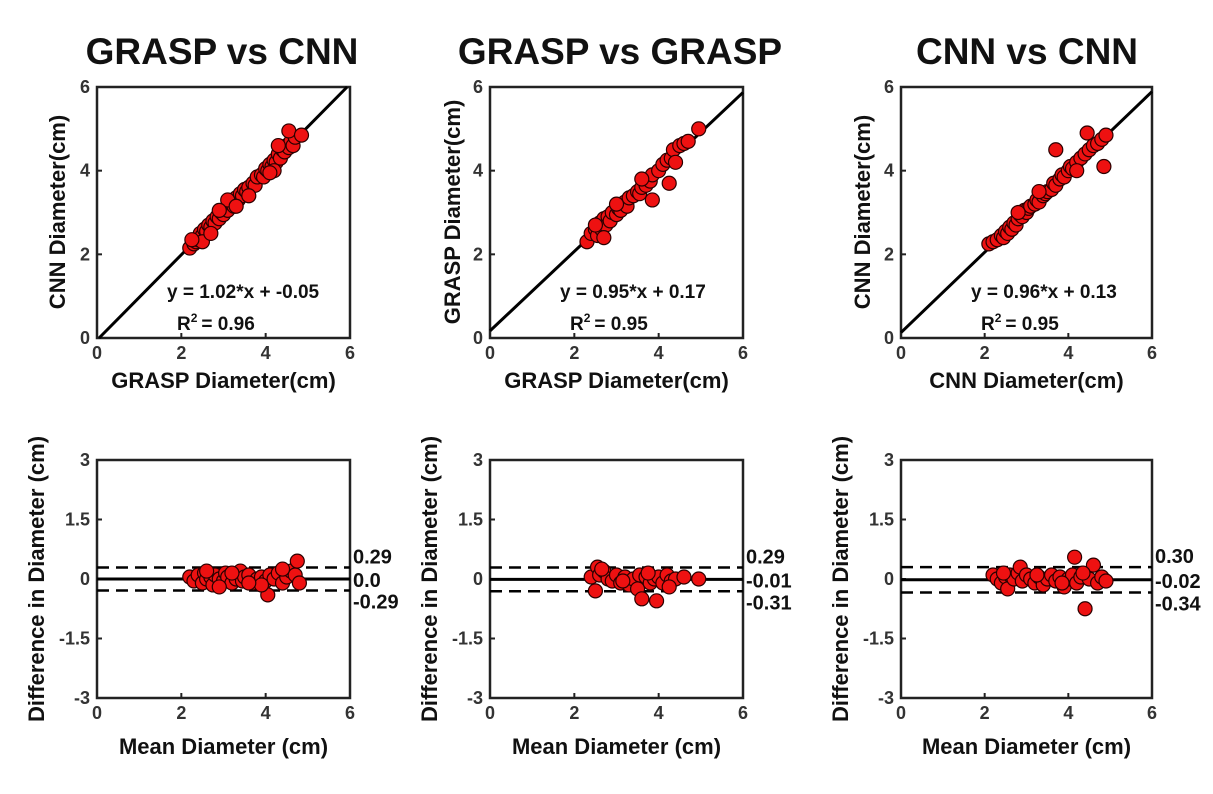 The width and height of the screenshot is (1213, 794). Describe the element at coordinates (765, 557) in the screenshot. I see `upper-limit-label: 0.29` at that location.